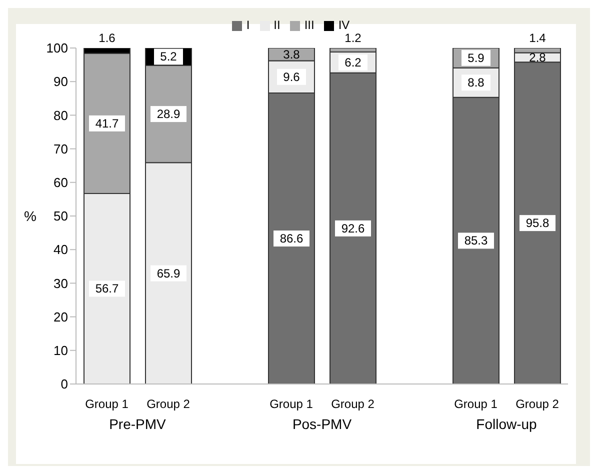 The height and width of the screenshot is (474, 598). I want to click on data-label: 86.6, so click(292, 239).